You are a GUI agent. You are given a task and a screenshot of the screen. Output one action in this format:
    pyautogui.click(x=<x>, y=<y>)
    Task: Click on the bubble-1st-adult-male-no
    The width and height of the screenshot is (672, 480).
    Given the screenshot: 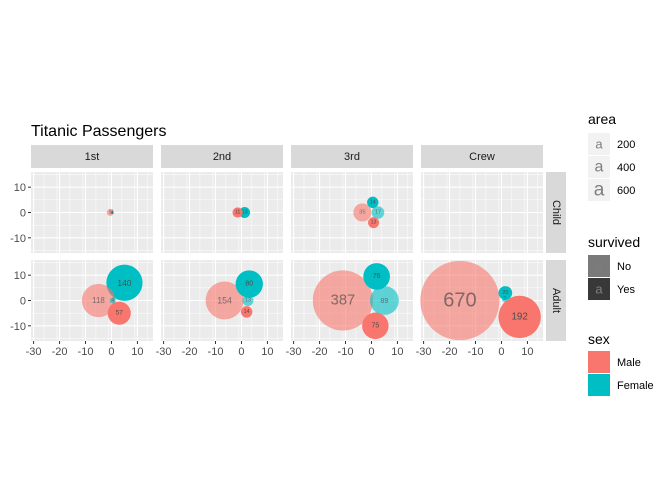 What is the action you would take?
    pyautogui.click(x=98, y=300)
    